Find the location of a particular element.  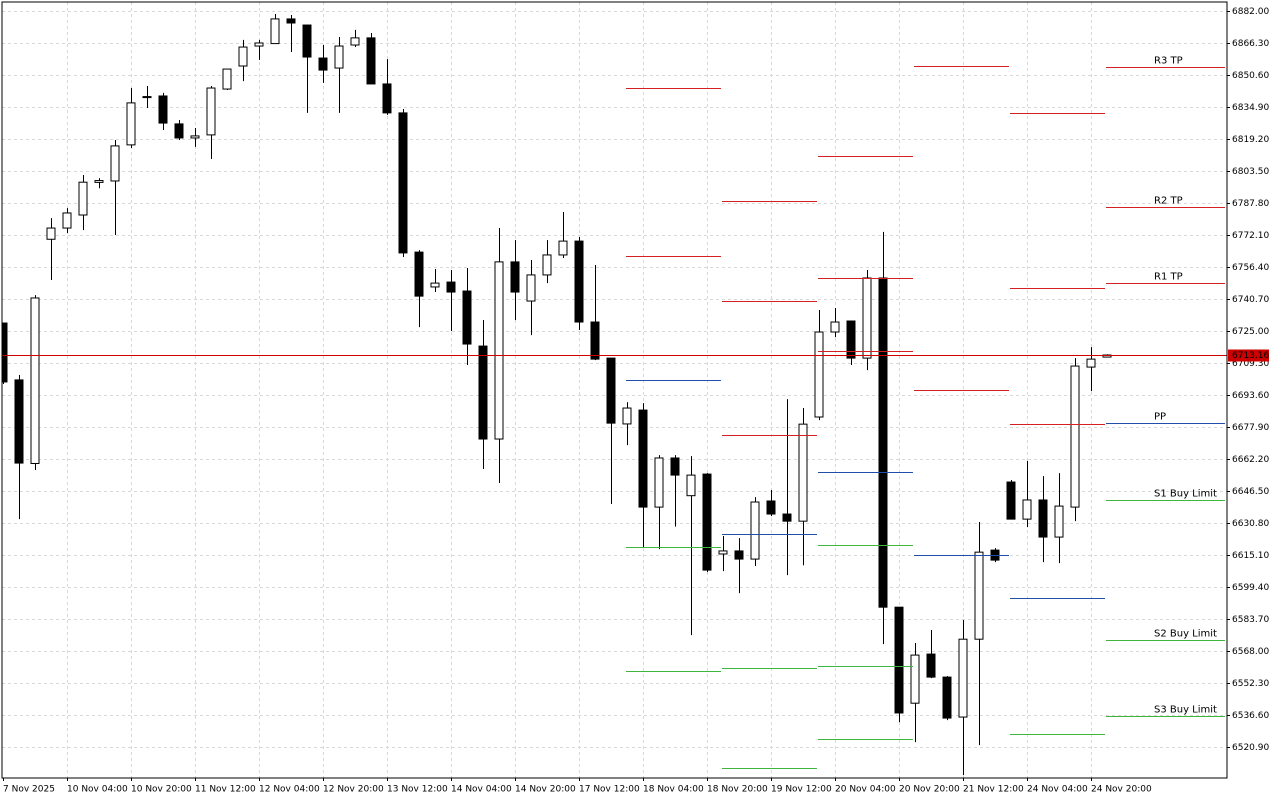

y-tick-label: 6630.80 is located at coordinates (1250, 524).